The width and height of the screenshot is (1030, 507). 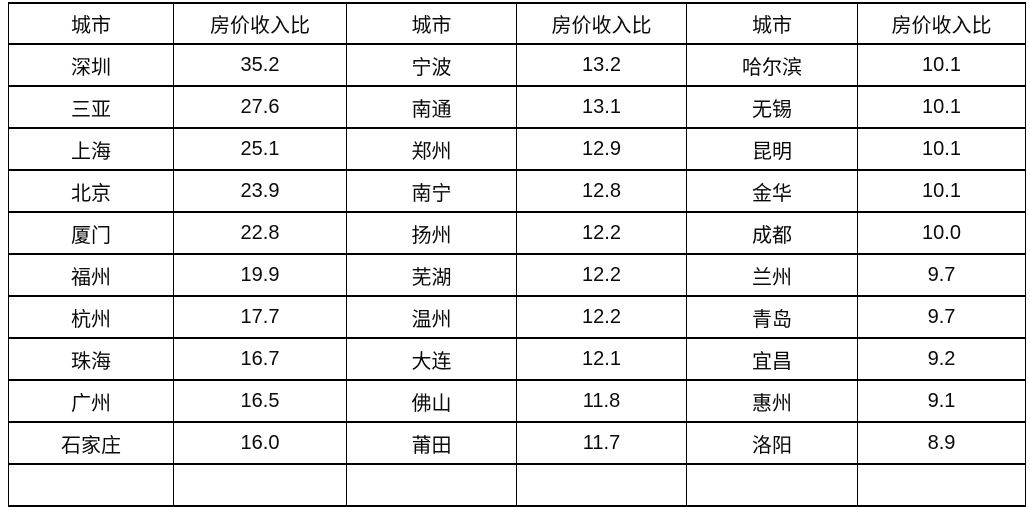 I want to click on city-cell: 金华, so click(x=772, y=191).